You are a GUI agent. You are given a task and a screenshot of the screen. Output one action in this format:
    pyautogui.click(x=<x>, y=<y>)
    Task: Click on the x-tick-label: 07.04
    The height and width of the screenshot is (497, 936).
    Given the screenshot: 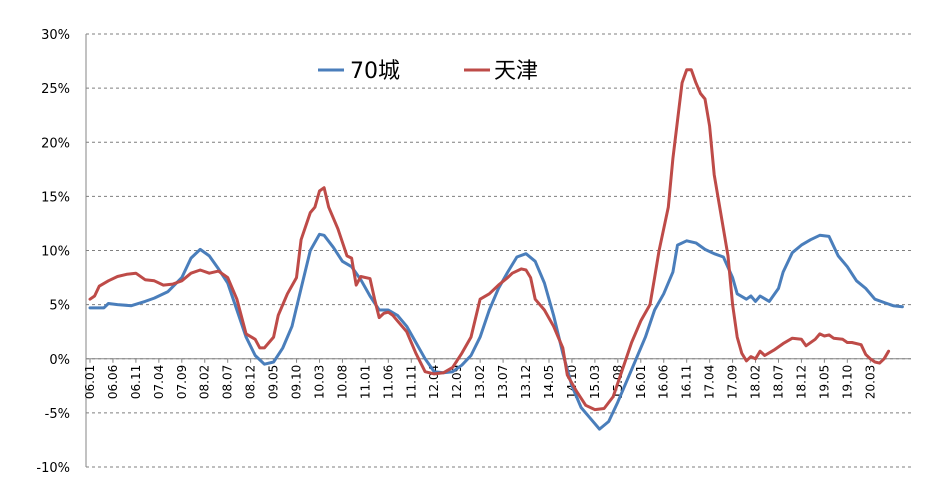 What is the action you would take?
    pyautogui.click(x=159, y=382)
    